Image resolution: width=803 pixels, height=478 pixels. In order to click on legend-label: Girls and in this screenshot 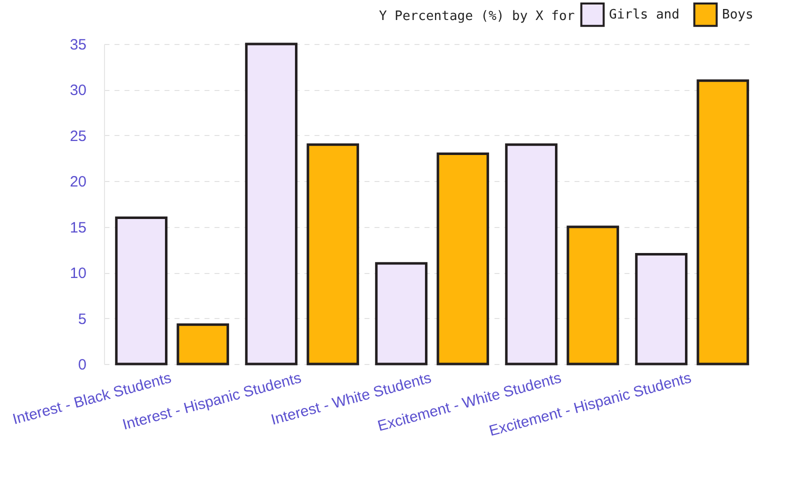, I will do `click(644, 15)`.